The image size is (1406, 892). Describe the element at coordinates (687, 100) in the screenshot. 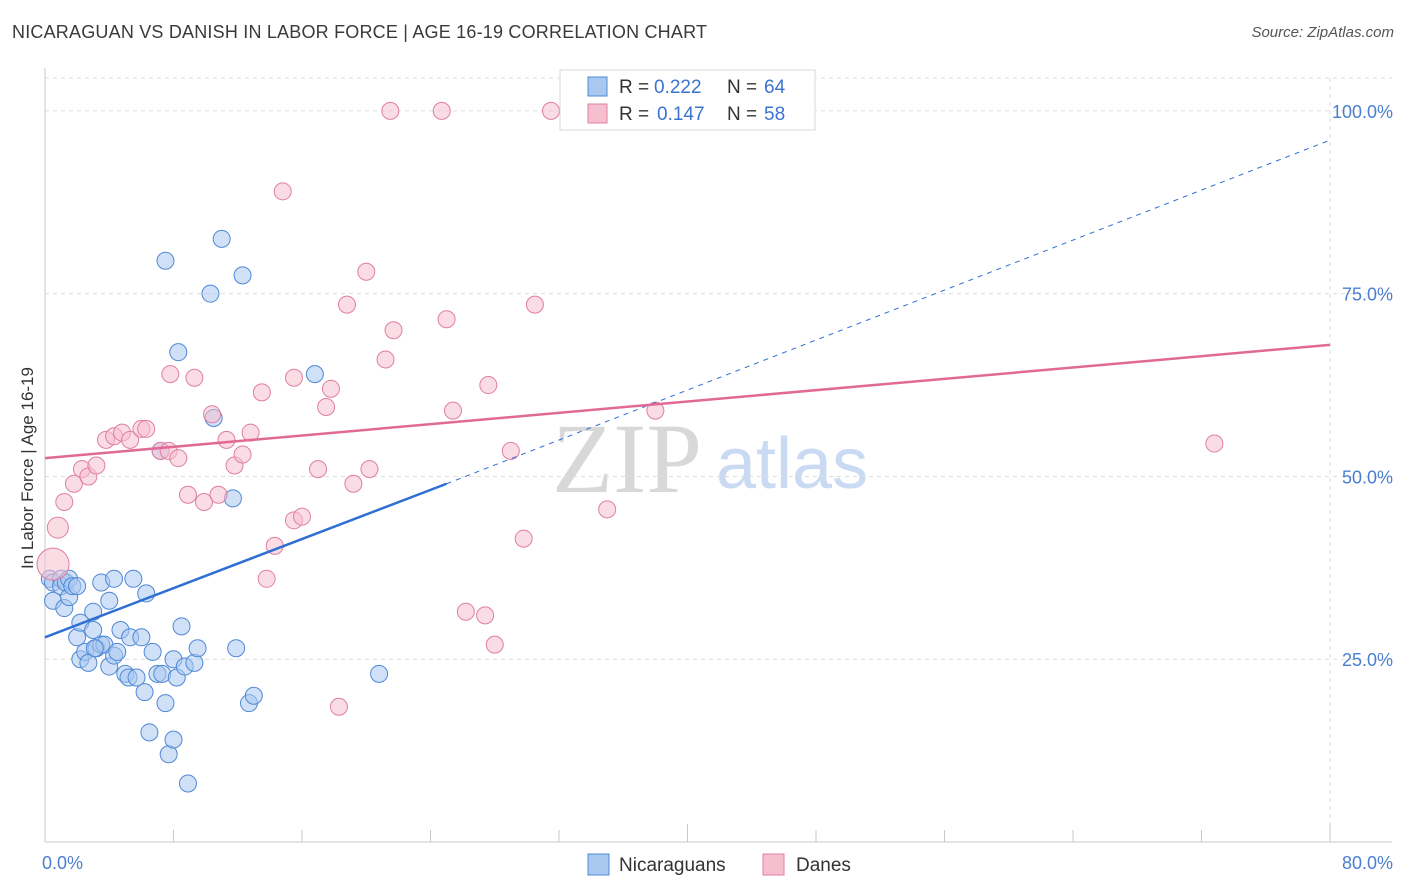

I see `stats-legend: R = 0.222 N = 64 R = 0.147 N = 58` at that location.